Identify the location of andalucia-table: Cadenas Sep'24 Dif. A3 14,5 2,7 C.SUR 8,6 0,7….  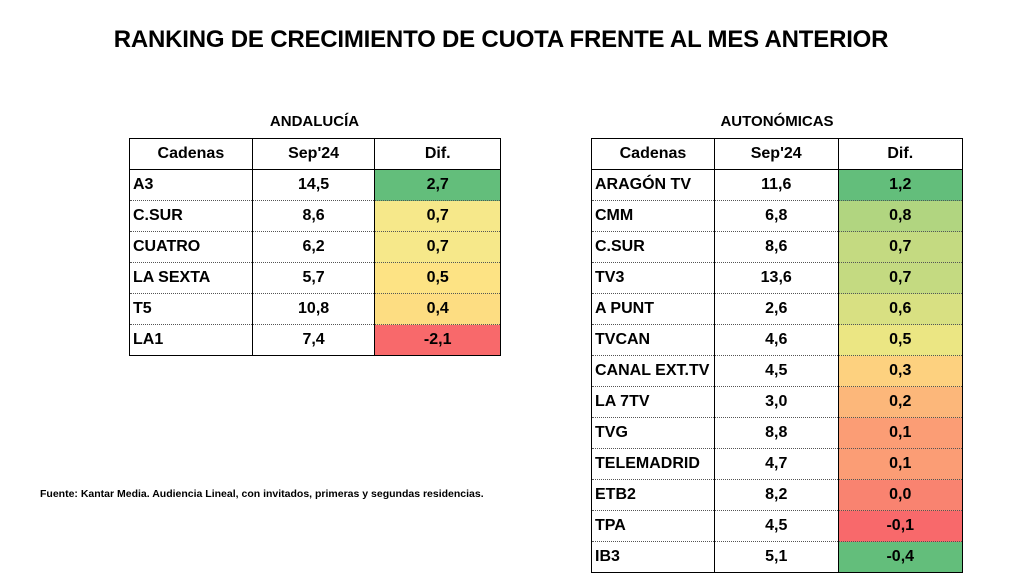
(315, 247).